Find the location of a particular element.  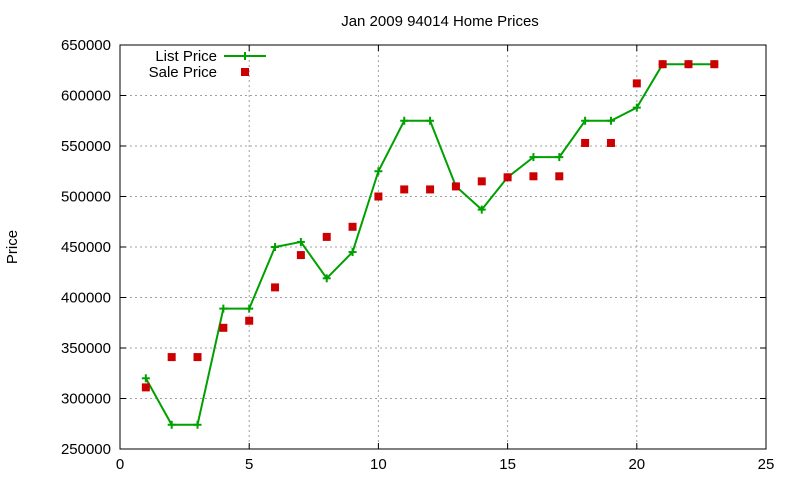

y-tick-label: 650000 is located at coordinates (86, 45).